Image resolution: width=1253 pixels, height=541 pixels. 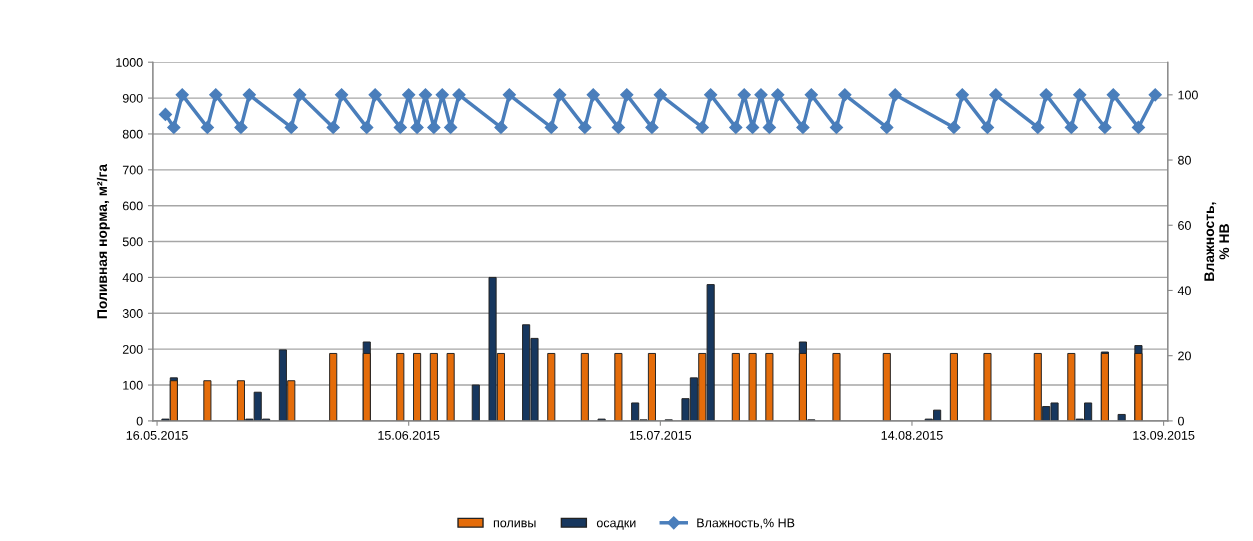 What do you see at coordinates (1188, 95) in the screenshot?
I see `y2-tick-label: 100` at bounding box center [1188, 95].